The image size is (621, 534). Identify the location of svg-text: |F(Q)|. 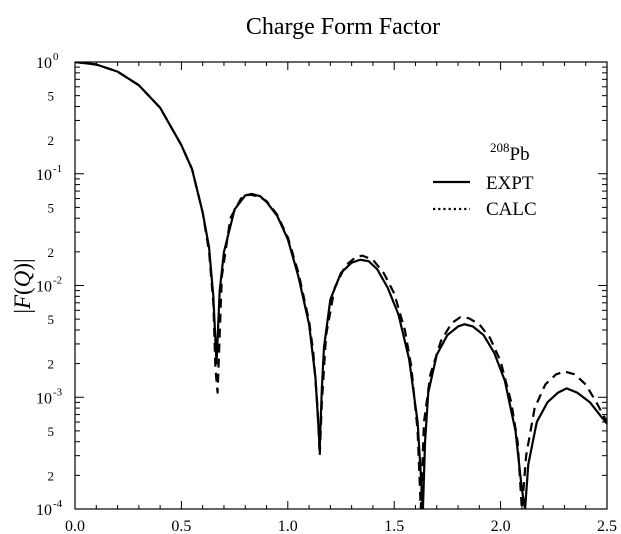
(22, 285).